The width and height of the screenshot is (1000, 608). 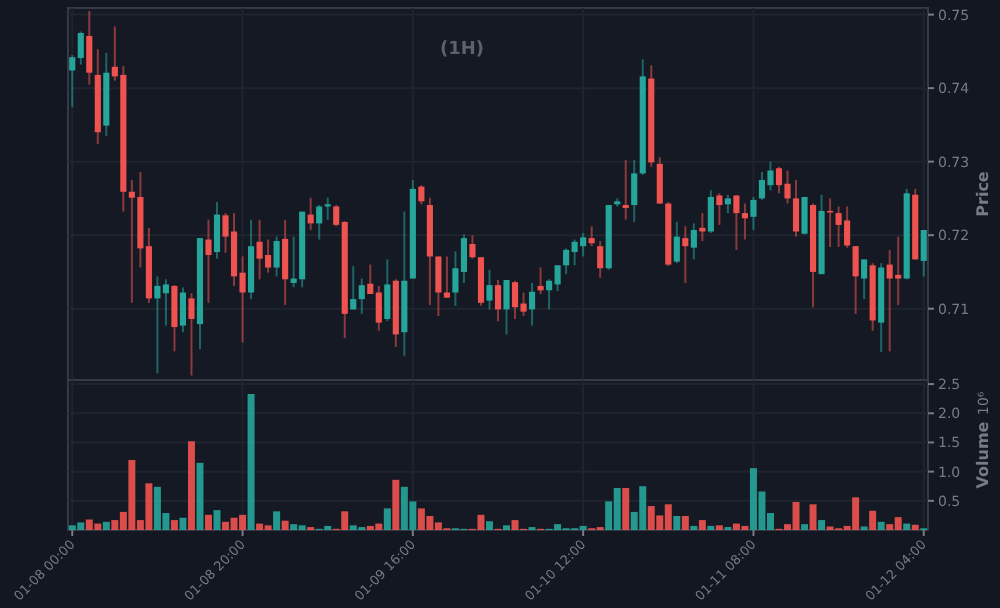 What do you see at coordinates (462, 50) in the screenshot?
I see `text: (1H)` at bounding box center [462, 50].